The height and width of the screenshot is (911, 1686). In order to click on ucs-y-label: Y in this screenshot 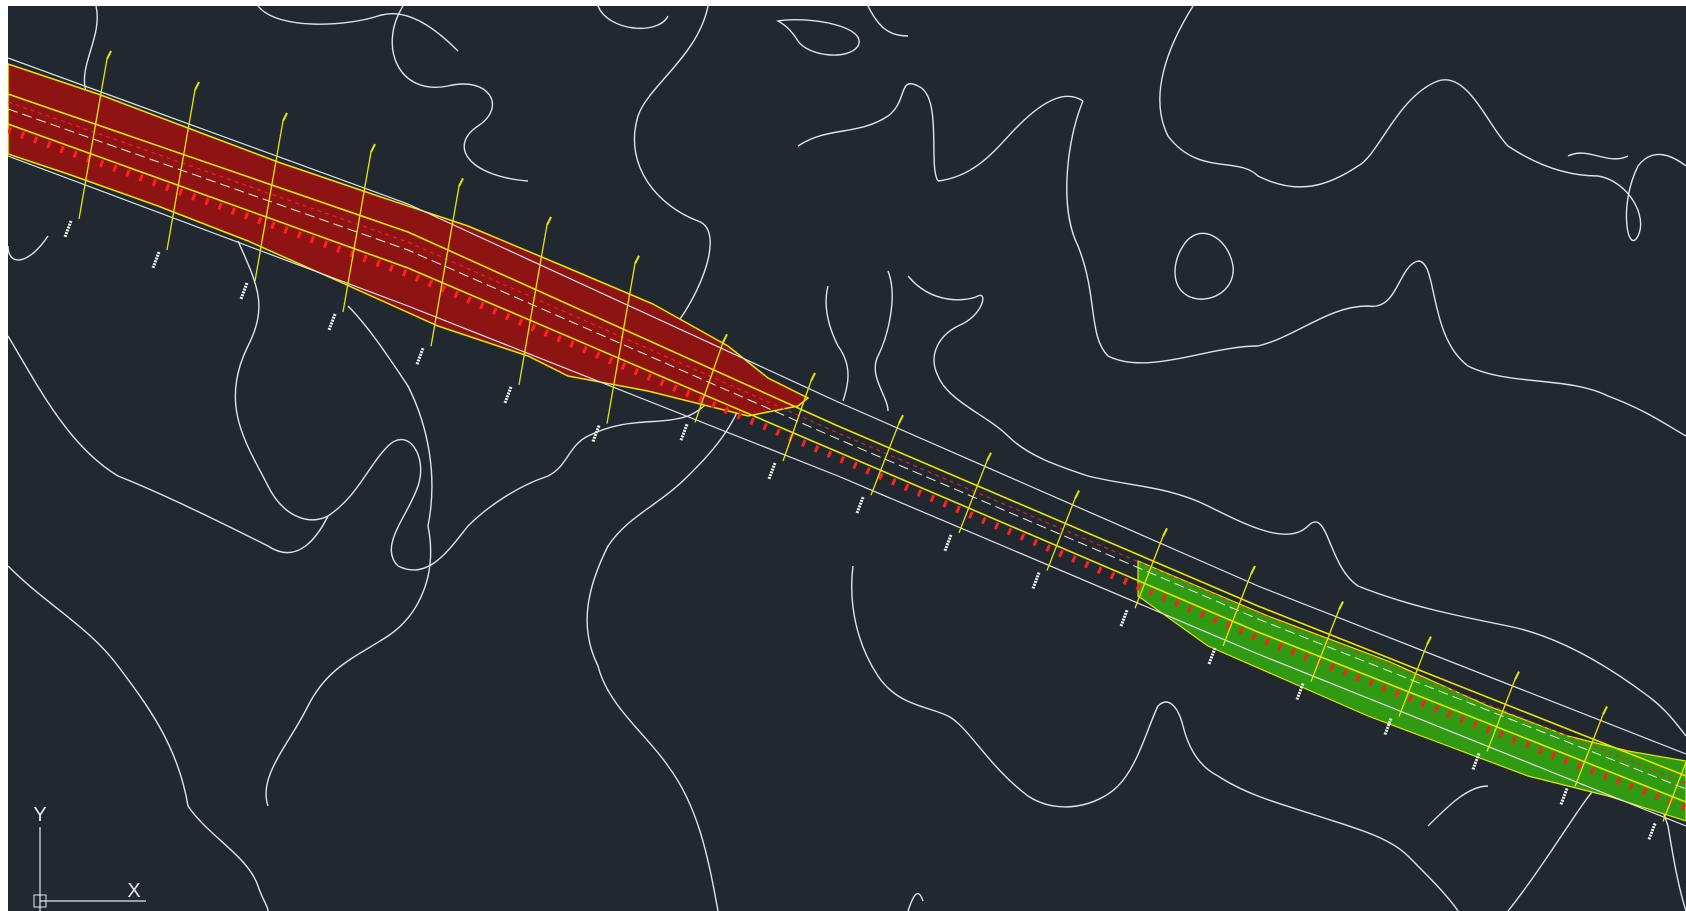, I will do `click(39, 815)`.